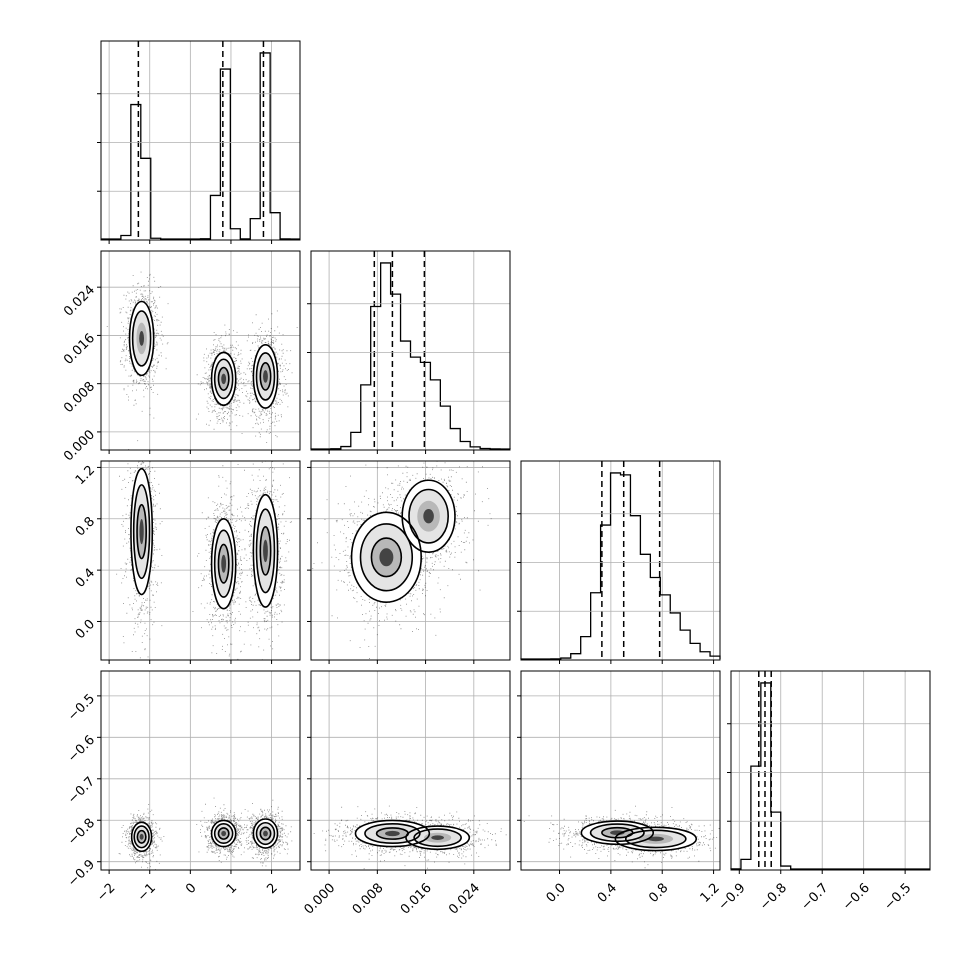 Image resolution: width=970 pixels, height=970 pixels. I want to click on x-tick-label: −0.9, so click(732, 897).